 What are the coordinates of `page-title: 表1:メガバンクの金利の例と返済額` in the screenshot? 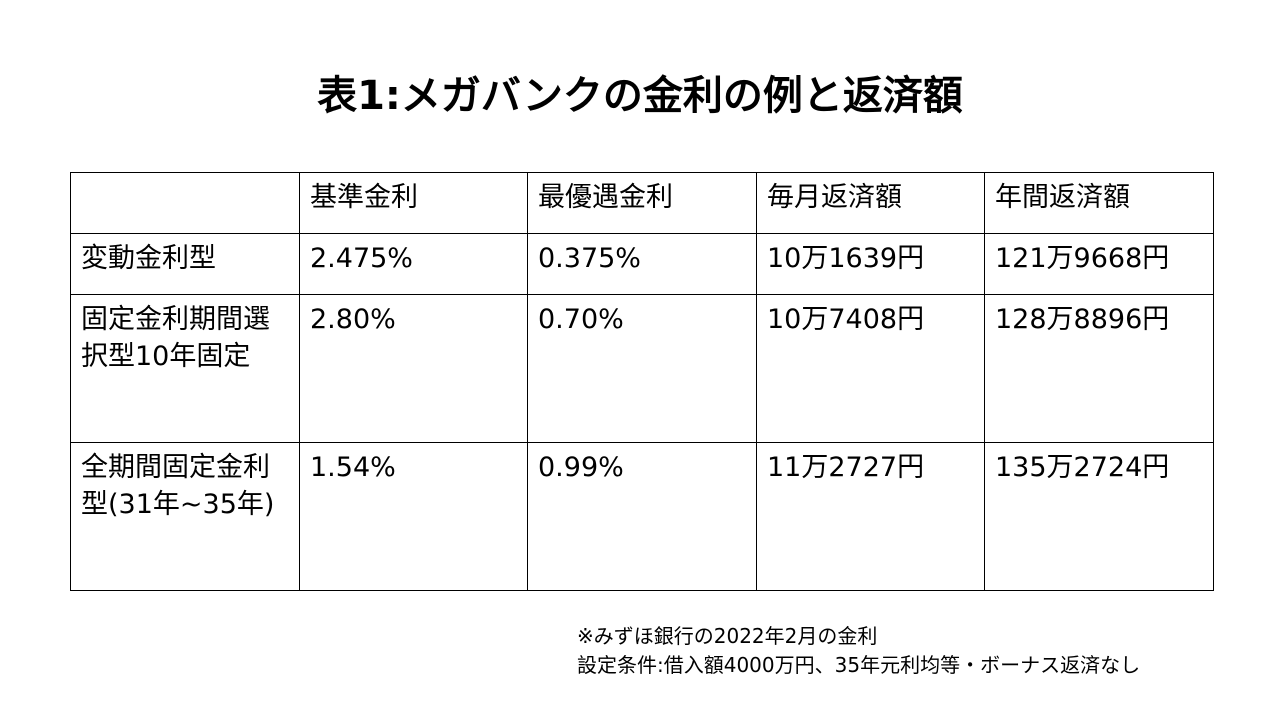 It's located at (640, 96).